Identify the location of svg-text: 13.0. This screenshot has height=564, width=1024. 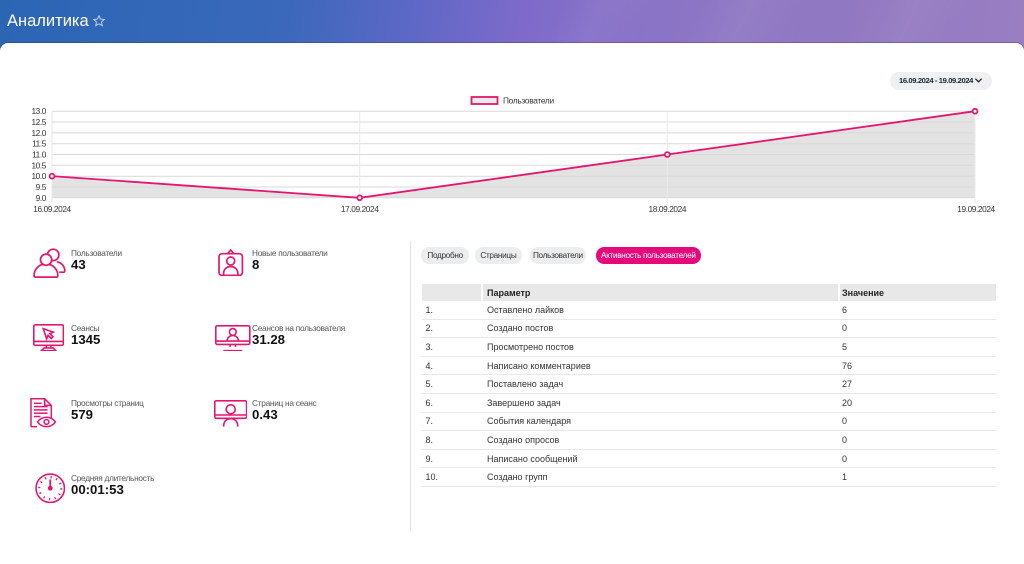
(38, 111).